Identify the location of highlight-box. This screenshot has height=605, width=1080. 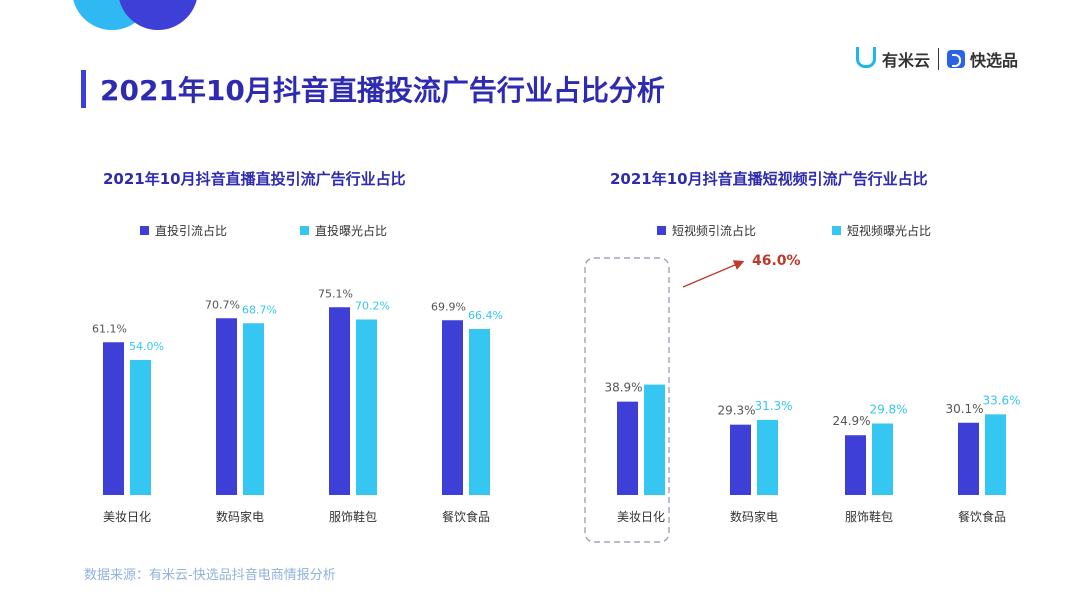
(627, 400).